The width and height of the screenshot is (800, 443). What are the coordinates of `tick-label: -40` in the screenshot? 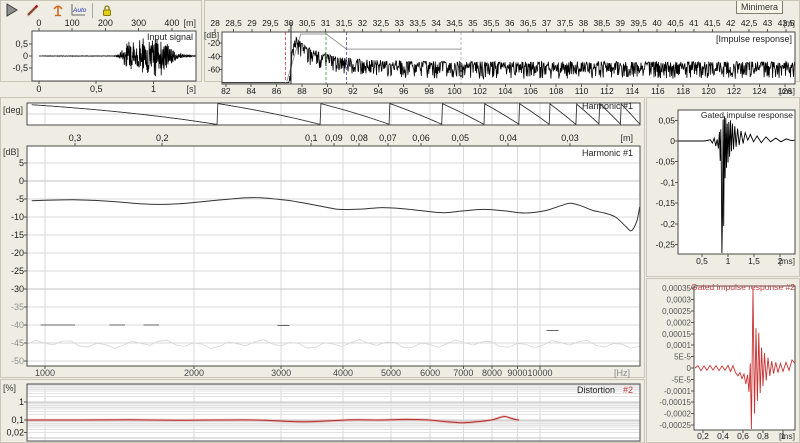 It's located at (214, 56).